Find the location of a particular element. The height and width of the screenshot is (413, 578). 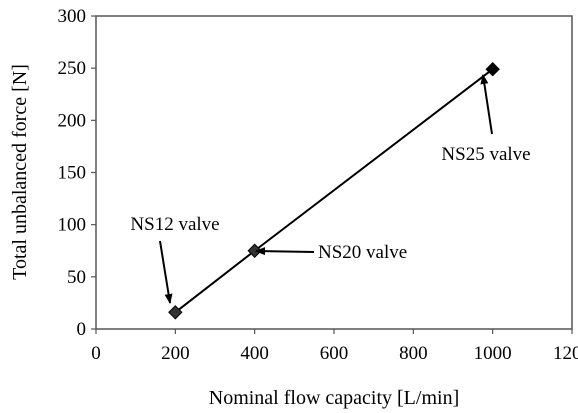

y-tick-label: 200 is located at coordinates (72, 120).